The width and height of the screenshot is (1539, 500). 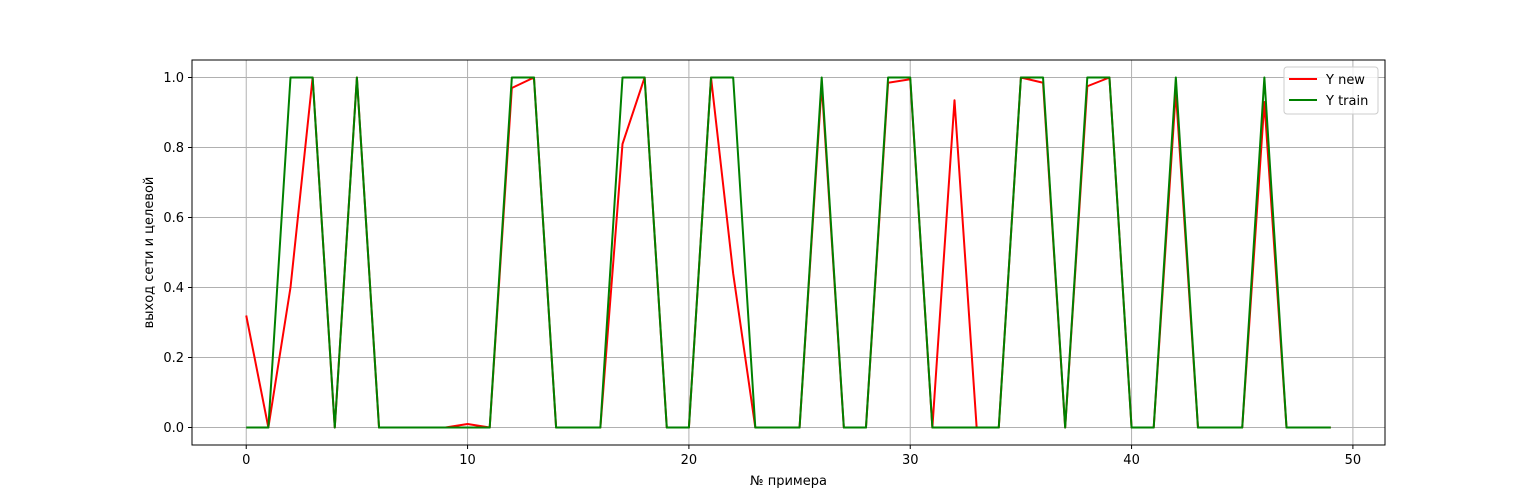 I want to click on x-tick-label: 10, so click(x=467, y=460).